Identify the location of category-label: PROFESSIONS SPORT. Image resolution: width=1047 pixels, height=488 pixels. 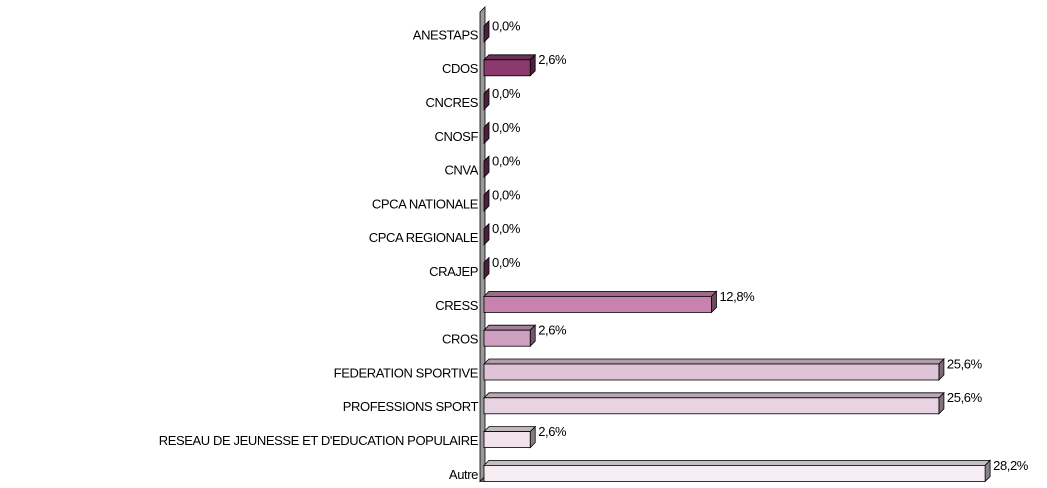
(411, 406).